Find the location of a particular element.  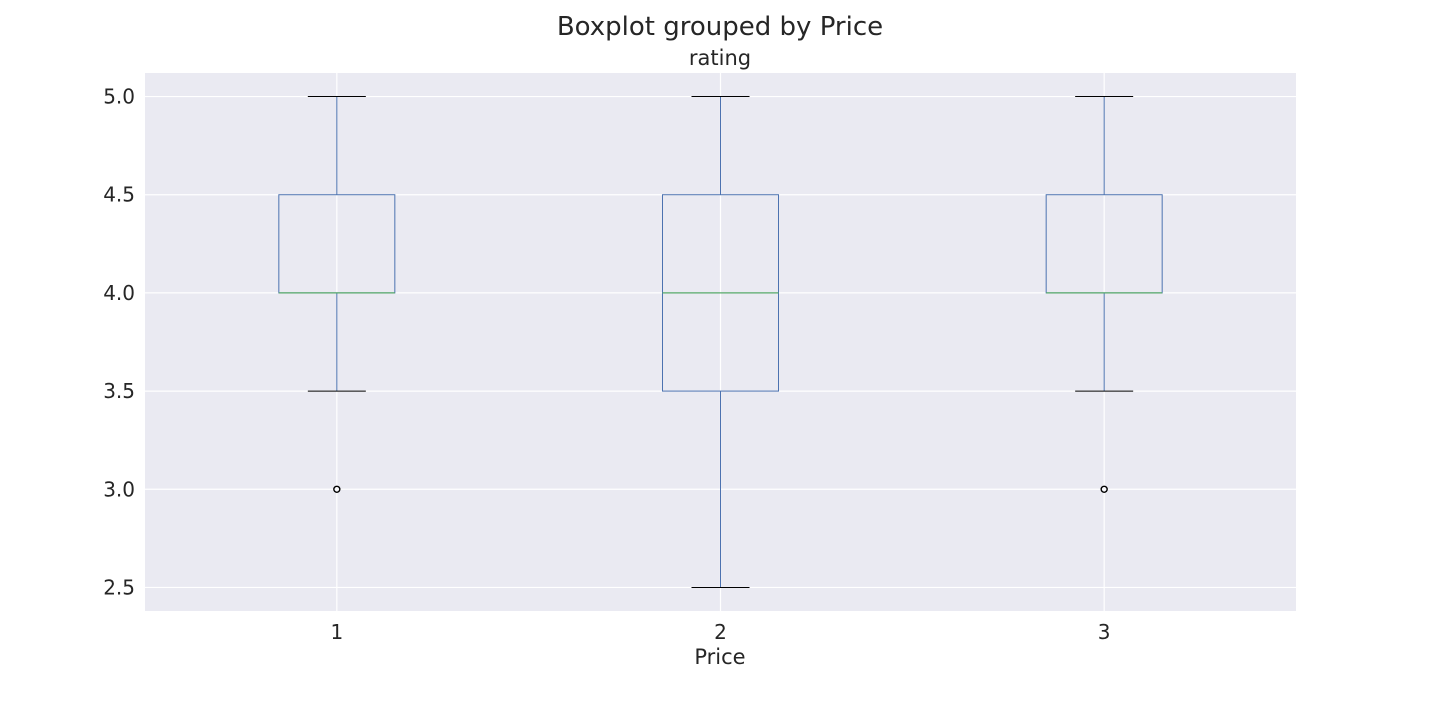

x-tick-label: 1 is located at coordinates (336, 632).